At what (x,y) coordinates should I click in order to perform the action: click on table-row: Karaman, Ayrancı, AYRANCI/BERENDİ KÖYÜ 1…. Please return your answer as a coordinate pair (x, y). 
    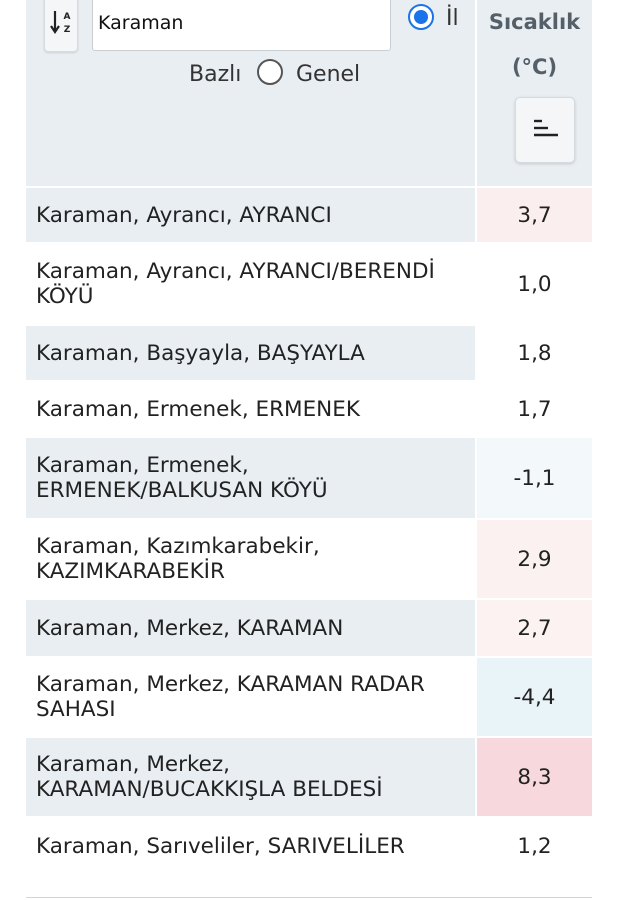
    Looking at the image, I should click on (309, 284).